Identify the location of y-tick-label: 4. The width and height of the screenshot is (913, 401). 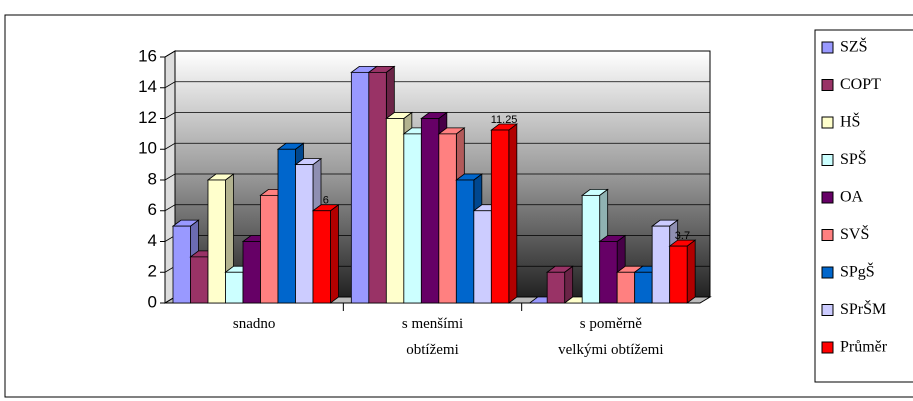
(152, 240).